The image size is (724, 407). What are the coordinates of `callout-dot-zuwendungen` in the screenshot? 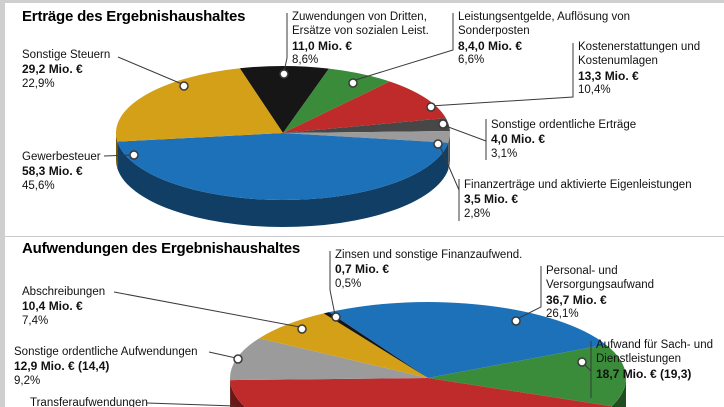 It's located at (284, 74).